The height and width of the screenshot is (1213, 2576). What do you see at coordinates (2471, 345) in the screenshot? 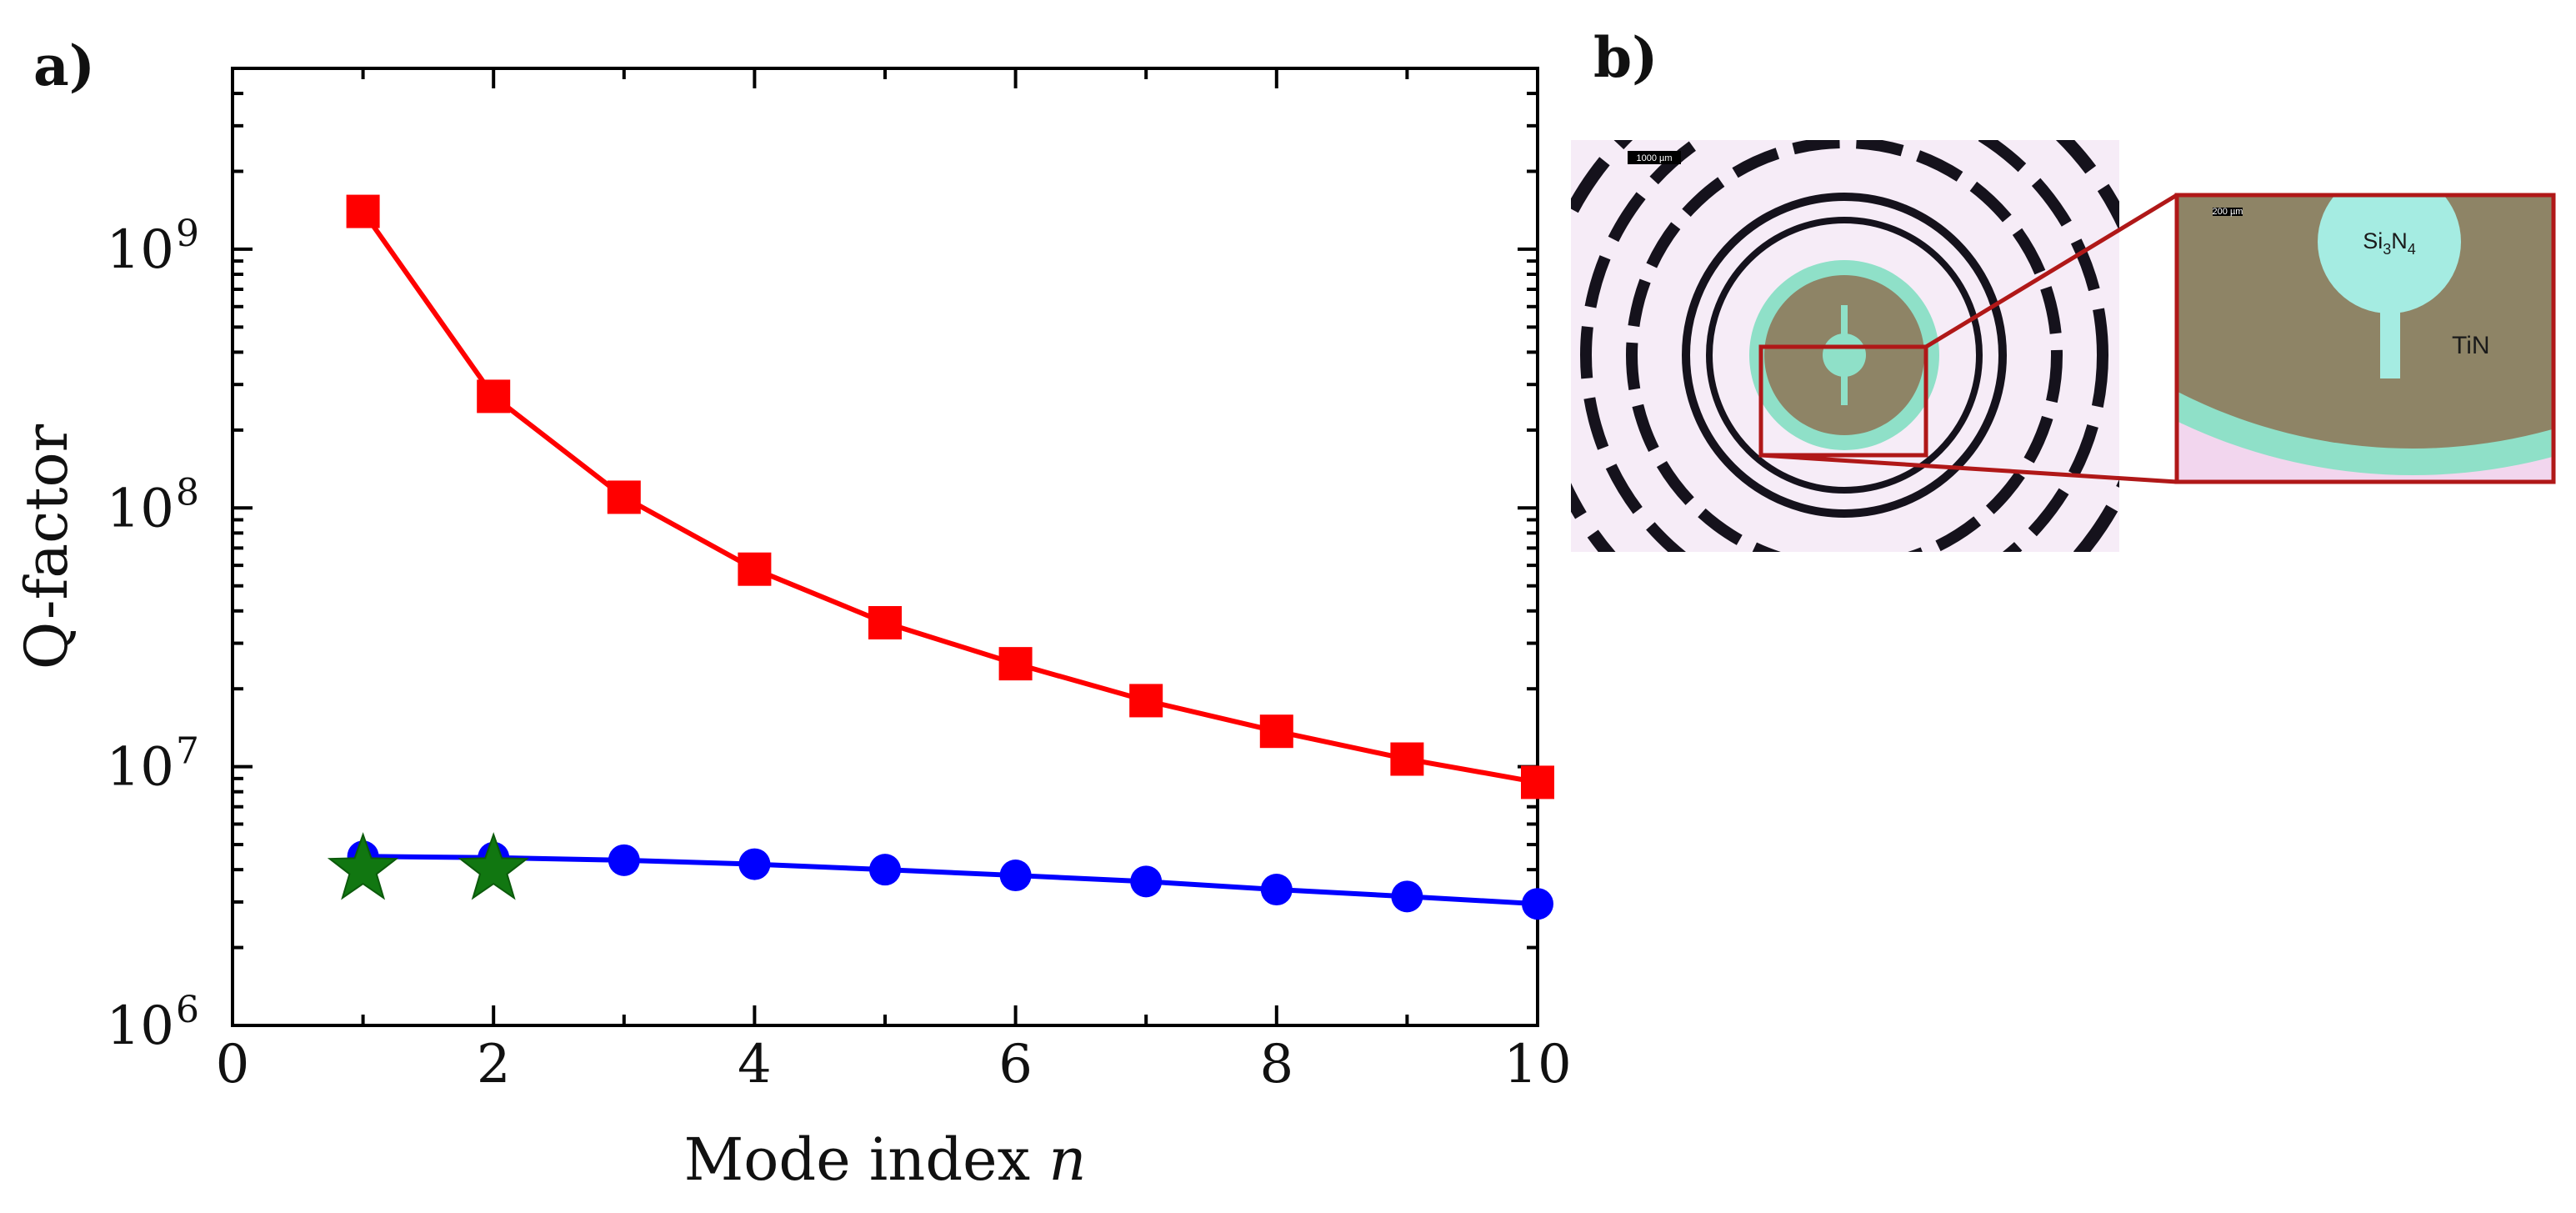
I see `tin-label: TiN` at bounding box center [2471, 345].